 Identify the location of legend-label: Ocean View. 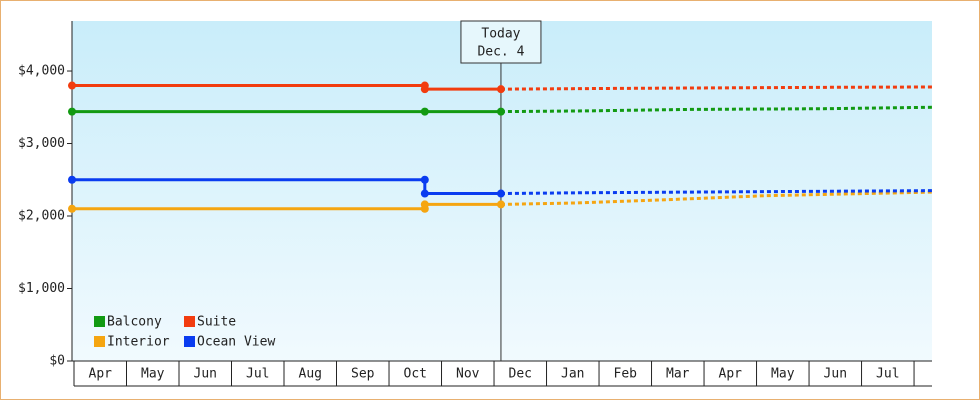
(236, 342).